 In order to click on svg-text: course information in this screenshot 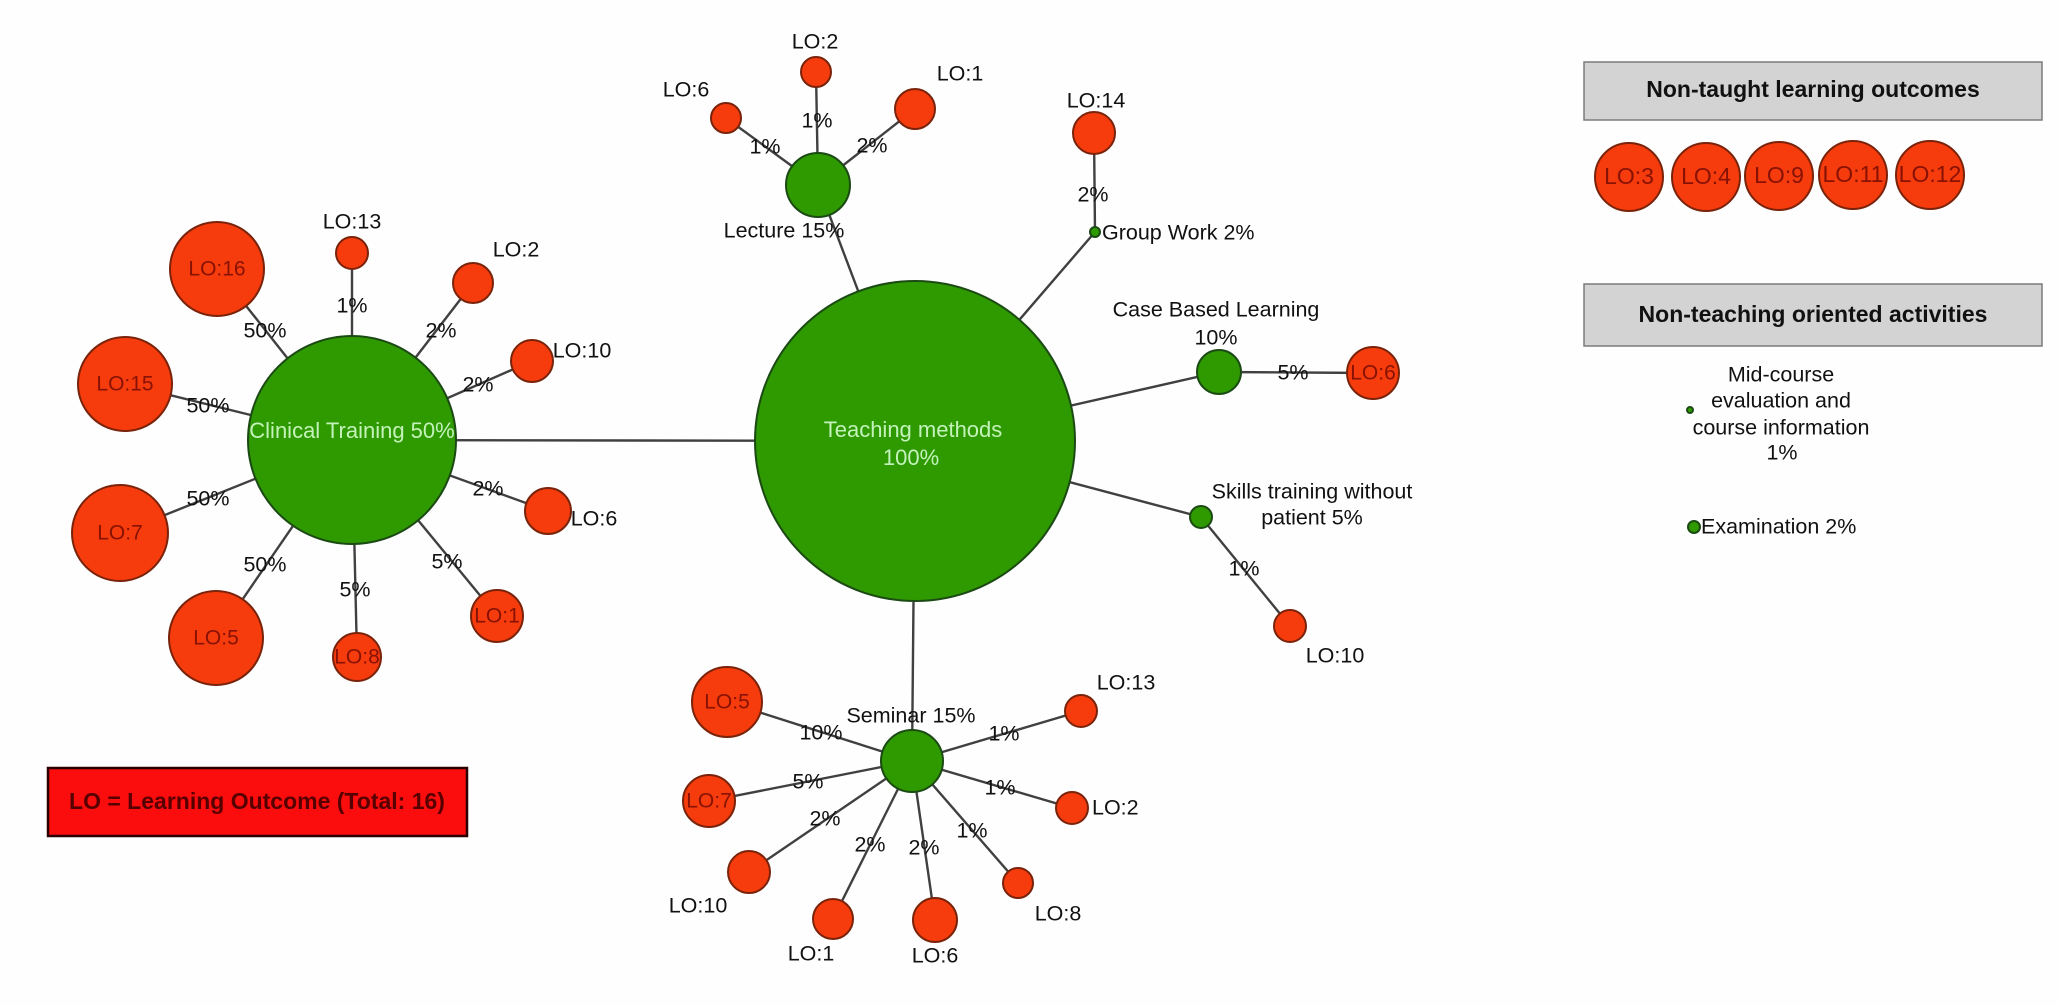, I will do `click(1781, 428)`.